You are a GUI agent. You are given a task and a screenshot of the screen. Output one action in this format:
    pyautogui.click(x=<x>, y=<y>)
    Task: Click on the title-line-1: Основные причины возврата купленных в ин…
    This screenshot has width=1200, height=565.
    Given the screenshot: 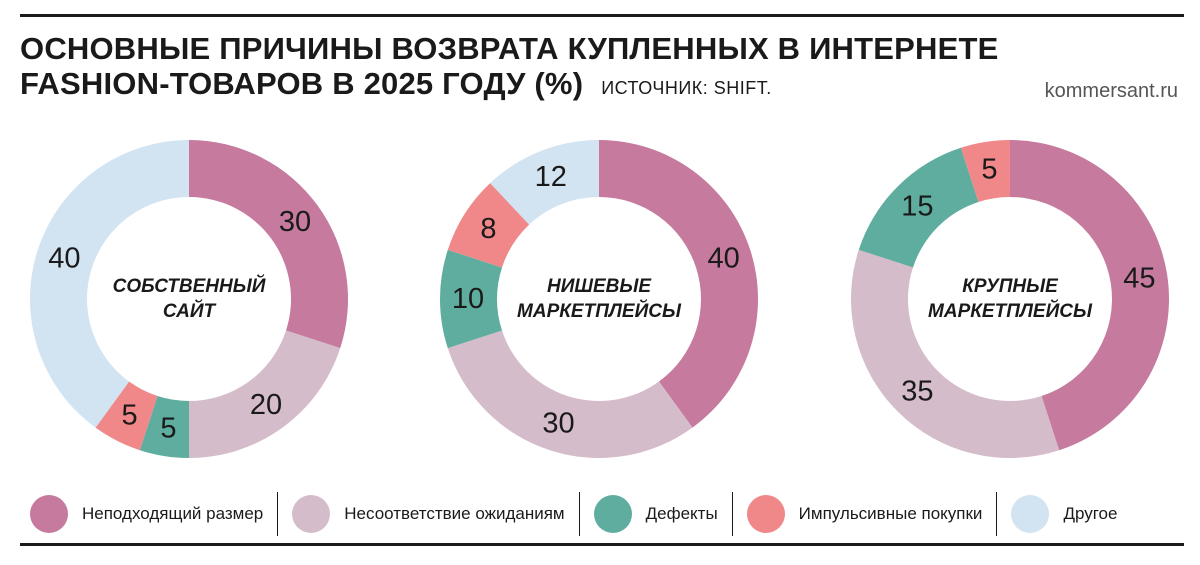 What is the action you would take?
    pyautogui.click(x=509, y=48)
    